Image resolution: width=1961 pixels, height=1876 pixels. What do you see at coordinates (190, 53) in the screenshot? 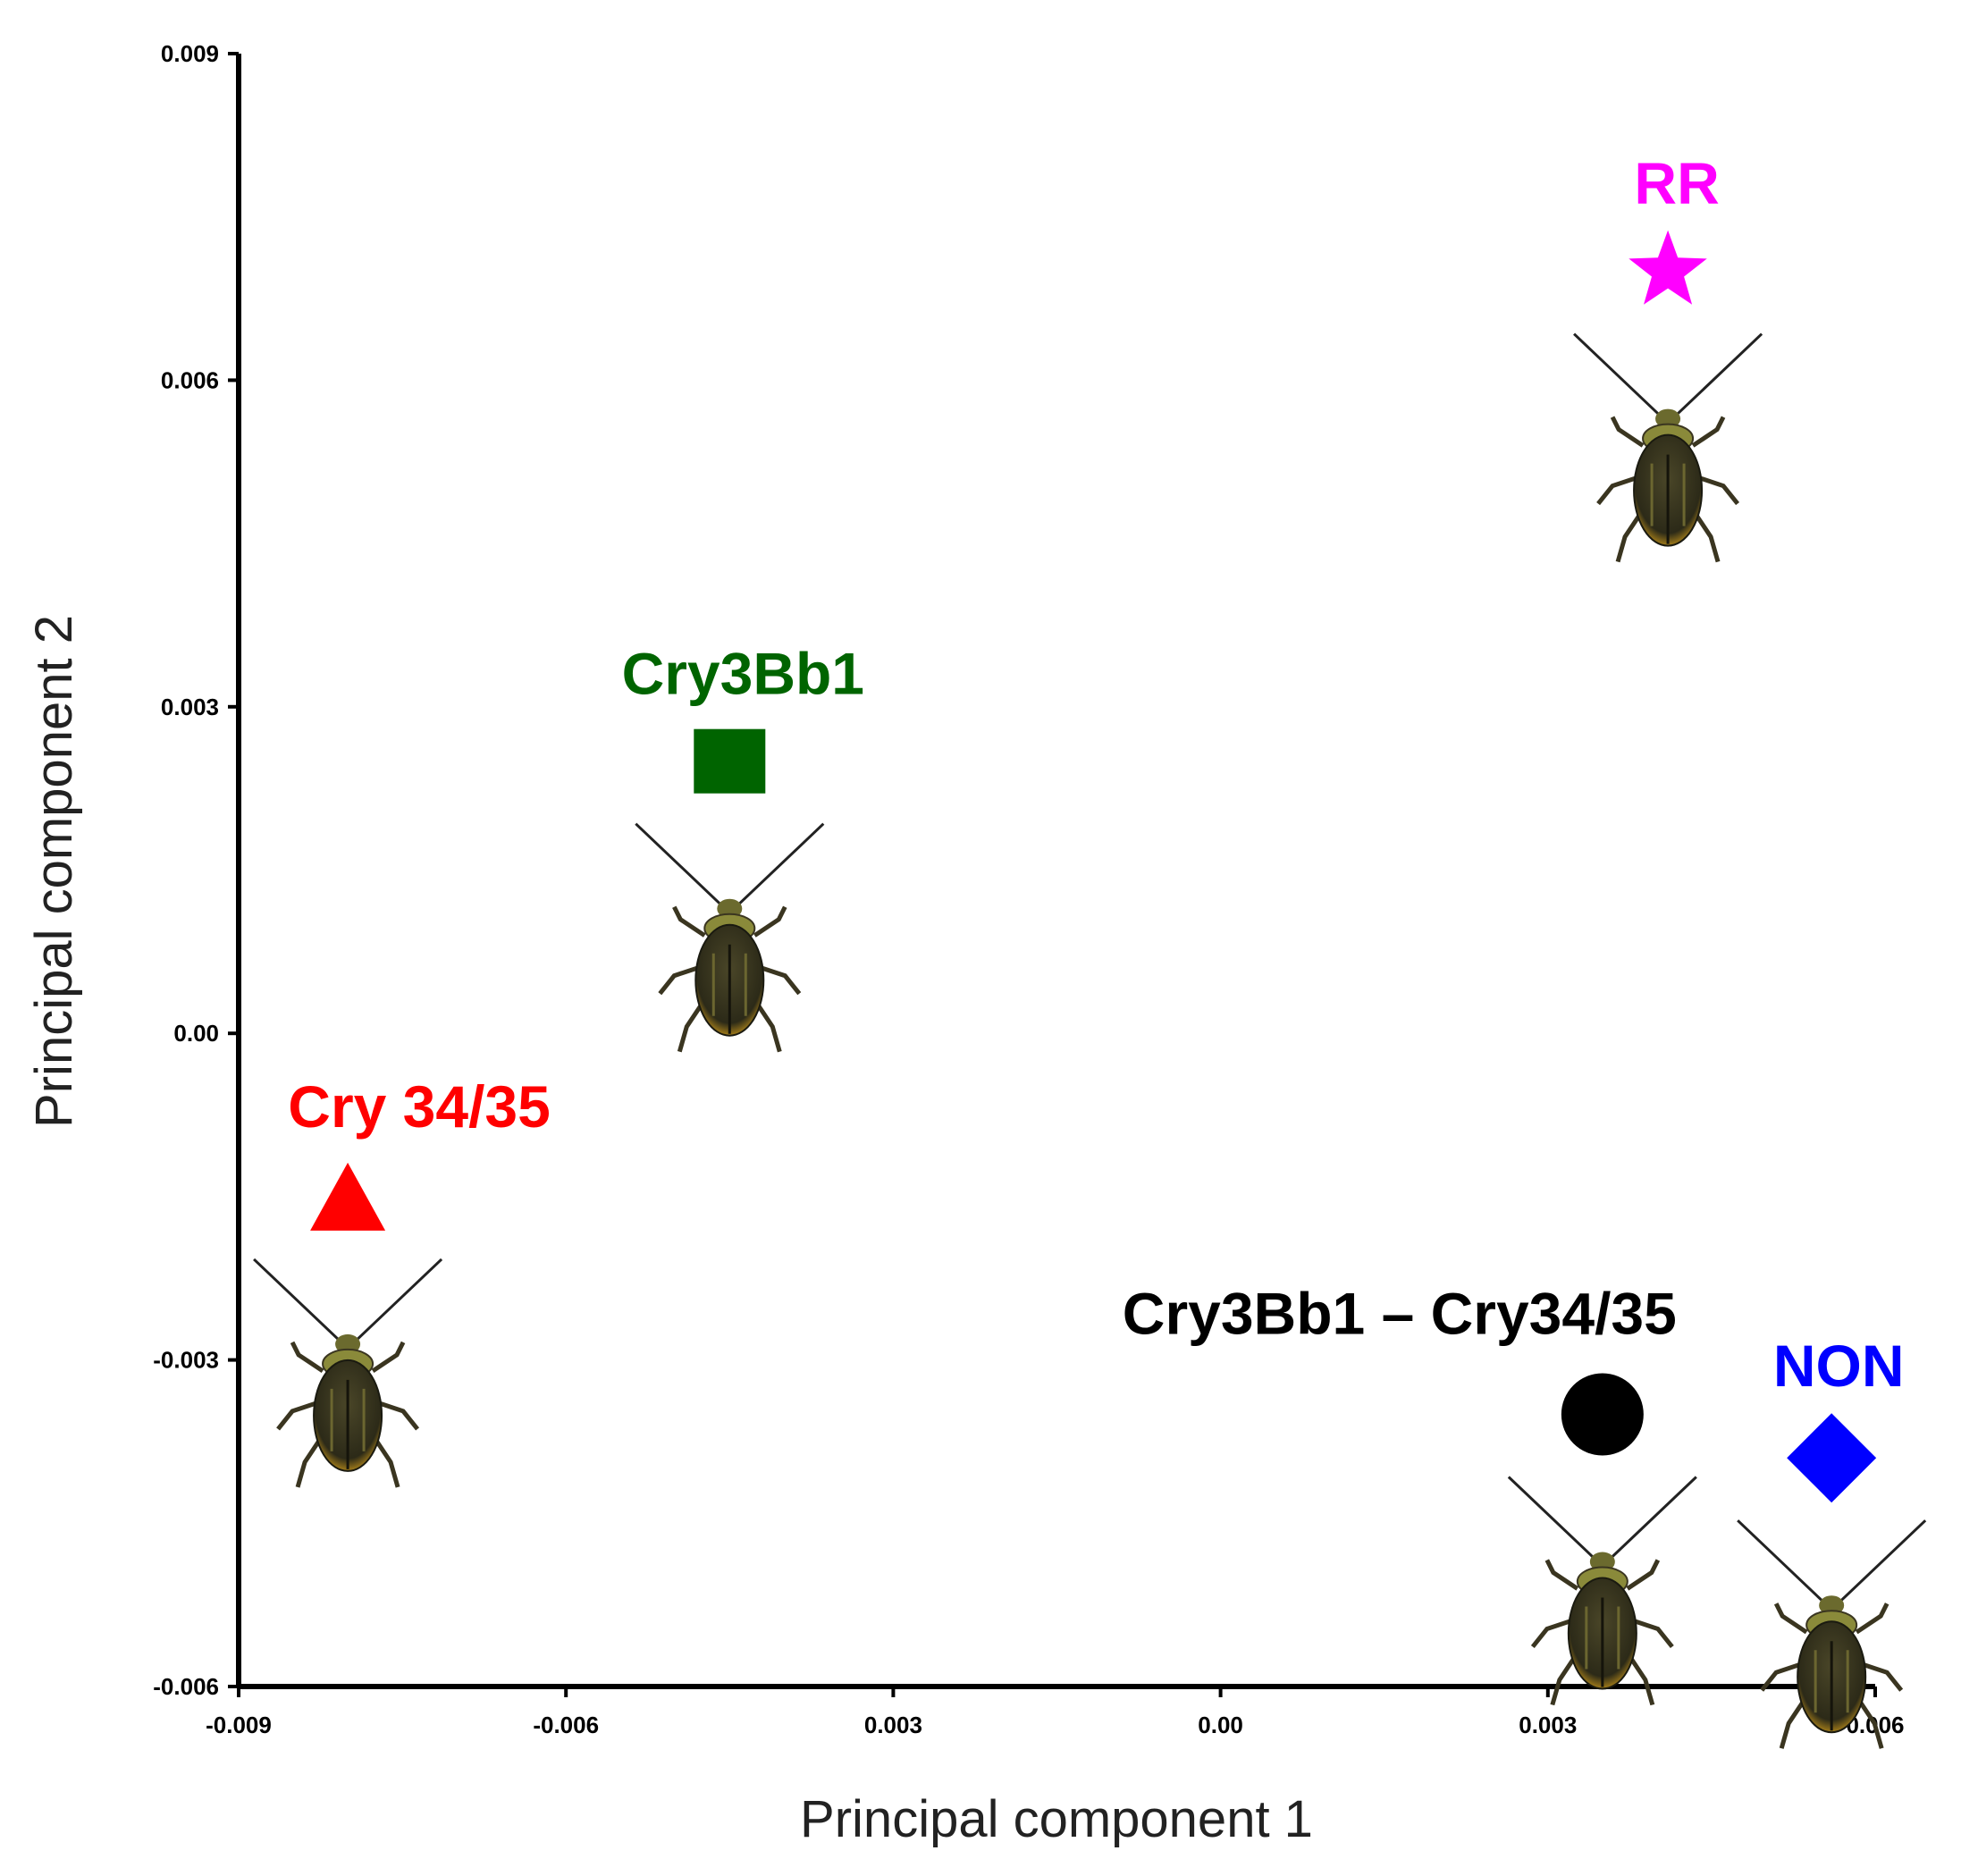
I see `y-tick-label: 0.009` at bounding box center [190, 53].